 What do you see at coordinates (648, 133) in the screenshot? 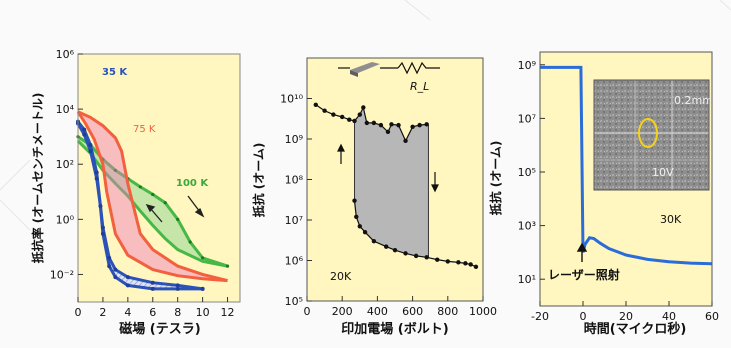
I see `laser-spot-marker` at bounding box center [648, 133].